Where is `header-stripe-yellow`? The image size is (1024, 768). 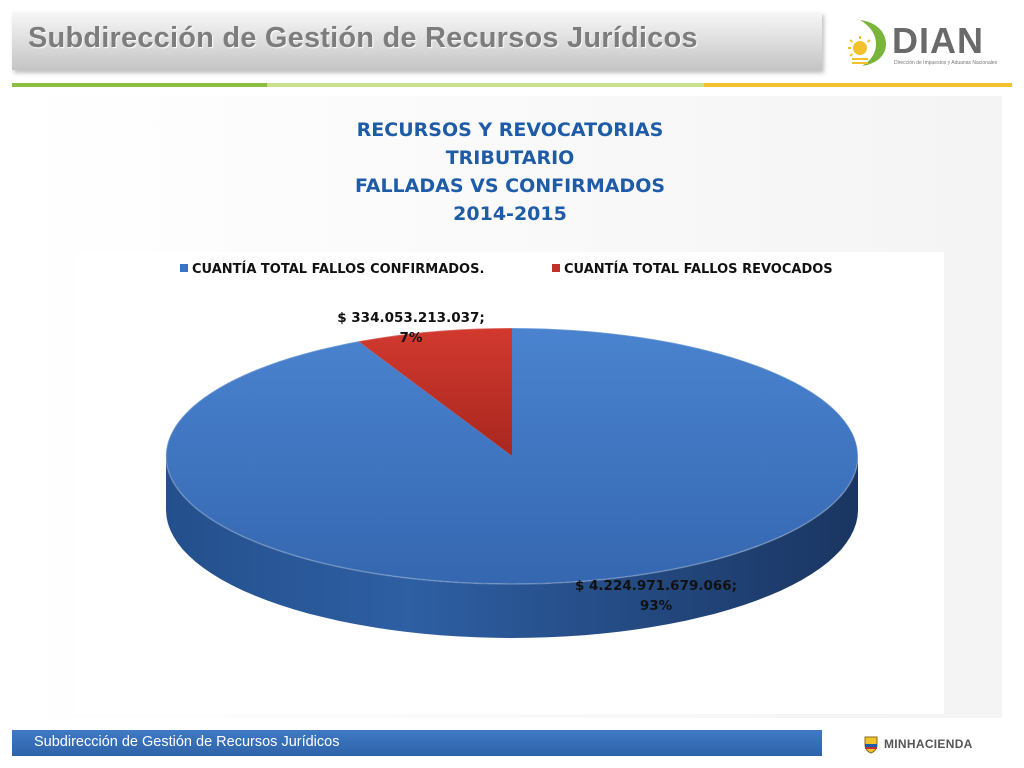
header-stripe-yellow is located at coordinates (858, 85).